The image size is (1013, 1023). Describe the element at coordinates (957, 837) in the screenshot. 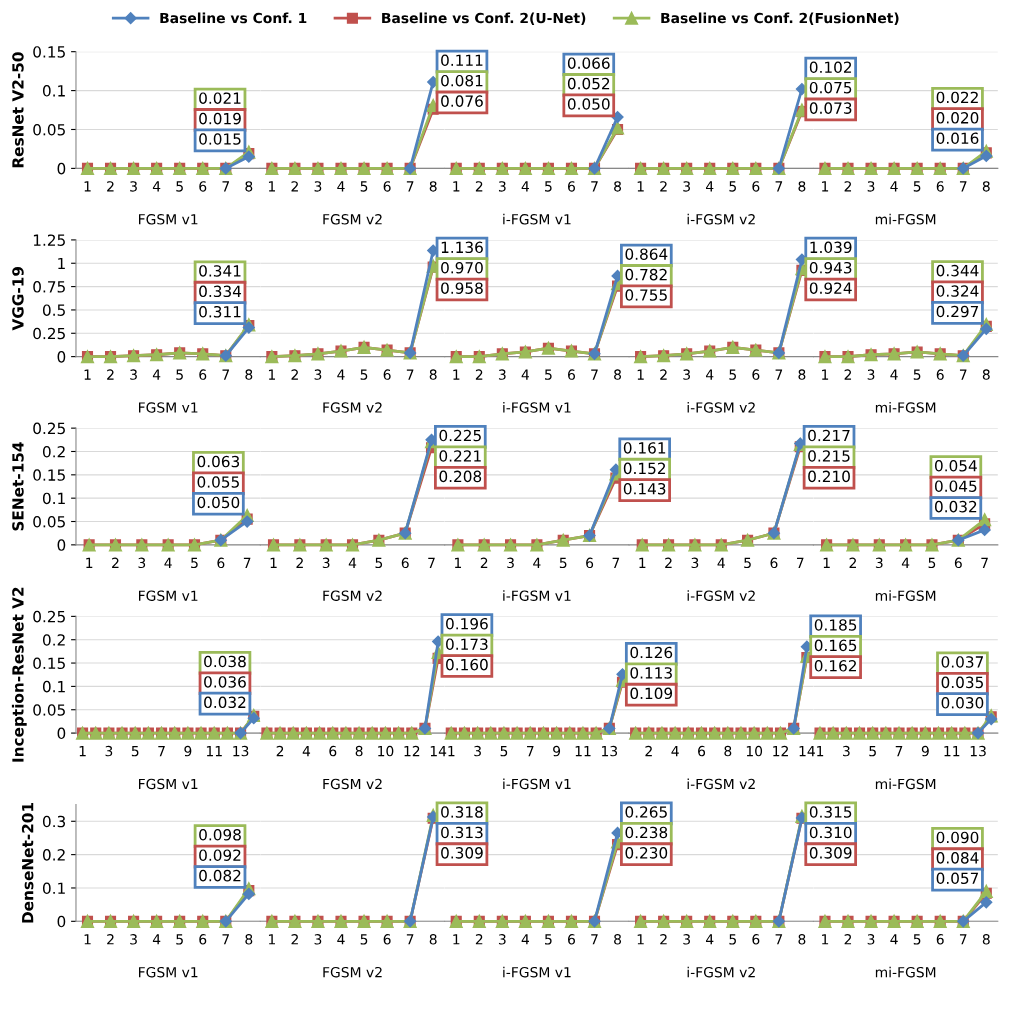

I see `data-label: 0.090` at that location.